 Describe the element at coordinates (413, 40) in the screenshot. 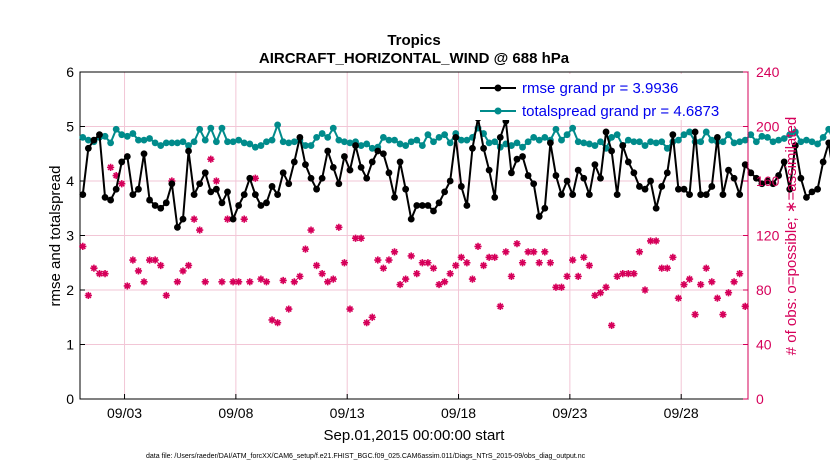

I see `chart-title-region: Tropics` at that location.